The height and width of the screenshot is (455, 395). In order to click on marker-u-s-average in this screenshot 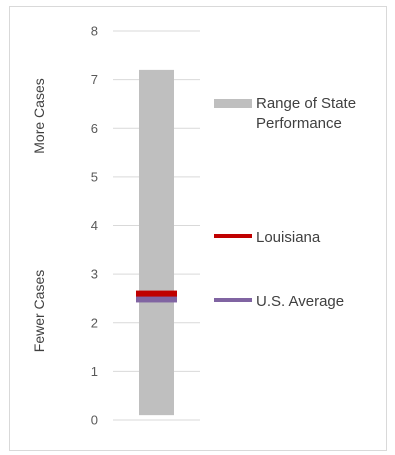, I will do `click(156, 298)`.